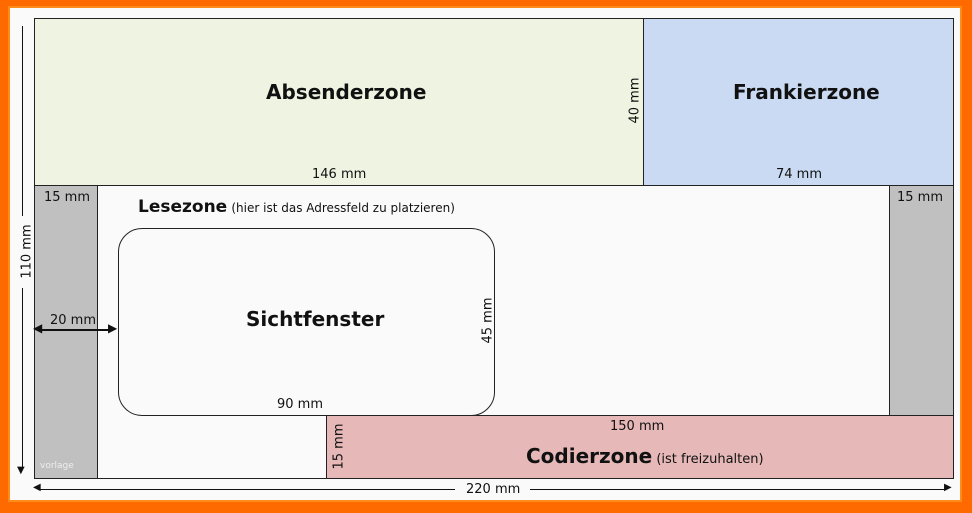  I want to click on codierzone-title: Codierzone (ist freizuhalten), so click(645, 456).